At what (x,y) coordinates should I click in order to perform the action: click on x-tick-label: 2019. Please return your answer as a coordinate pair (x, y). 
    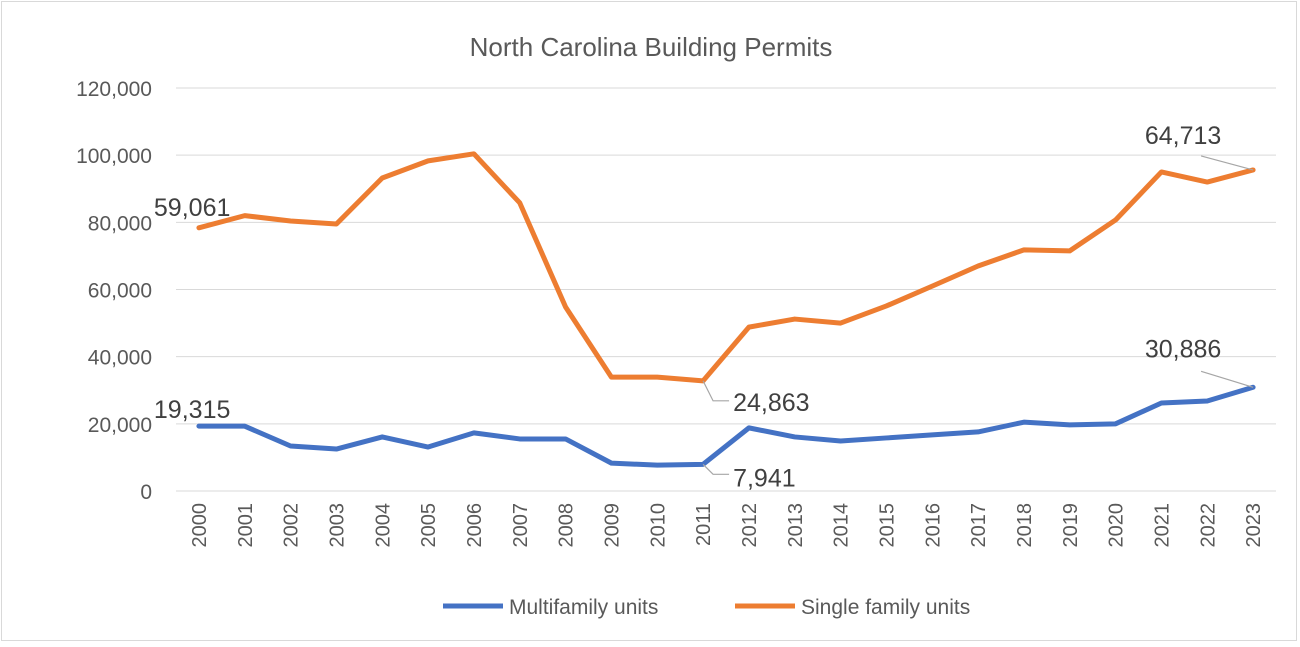
    Looking at the image, I should click on (1071, 525).